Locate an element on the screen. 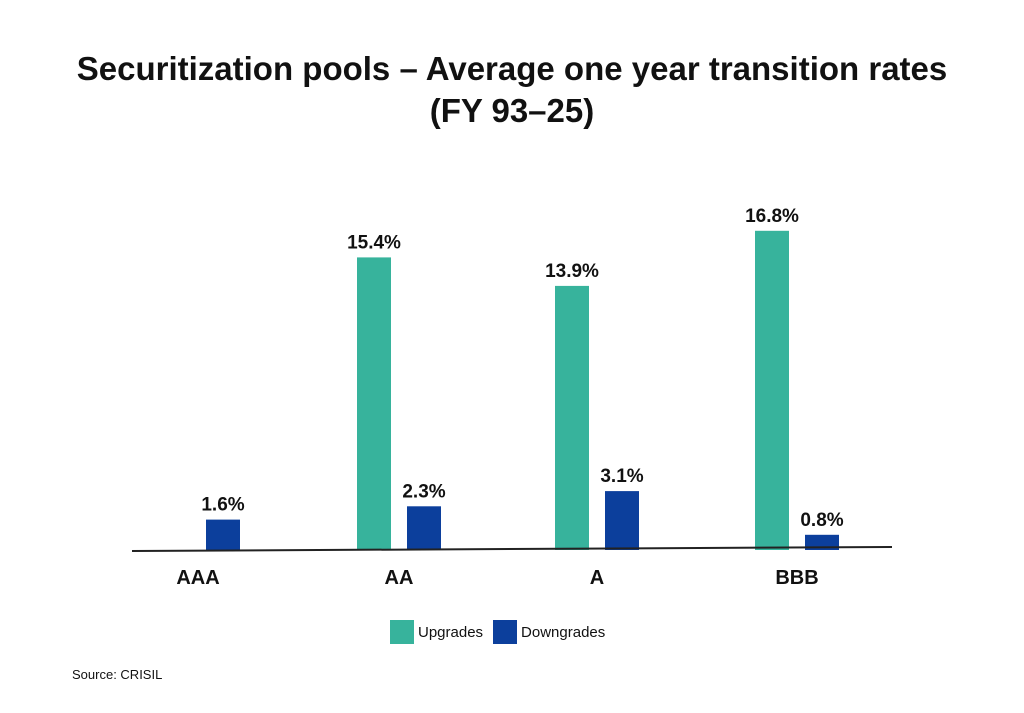  data-label-upgrades-bbb: 16.8% is located at coordinates (772, 216).